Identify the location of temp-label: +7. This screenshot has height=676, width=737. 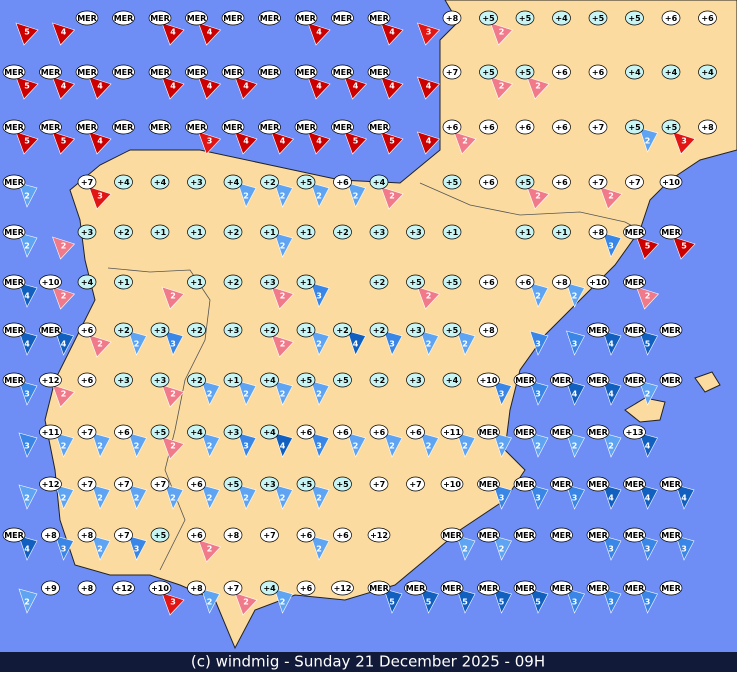
(379, 484).